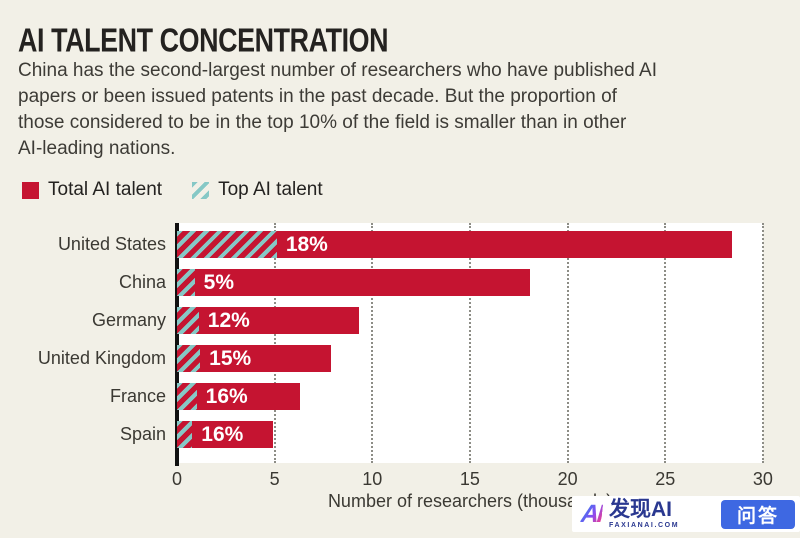 Image resolution: width=800 pixels, height=538 pixels. Describe the element at coordinates (270, 189) in the screenshot. I see `legend-label: Top AI talent` at that location.